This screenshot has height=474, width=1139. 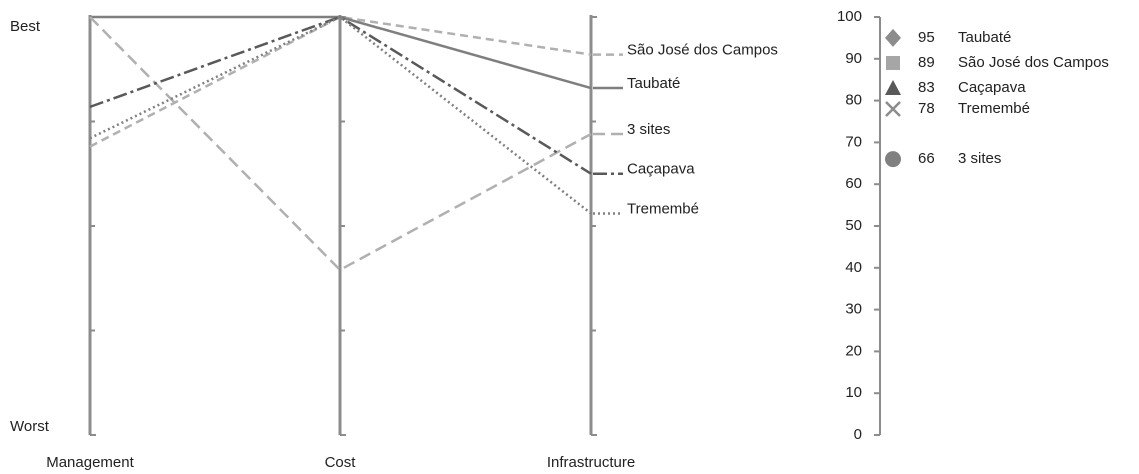 I want to click on y-tick-label: 50, so click(x=853, y=225).